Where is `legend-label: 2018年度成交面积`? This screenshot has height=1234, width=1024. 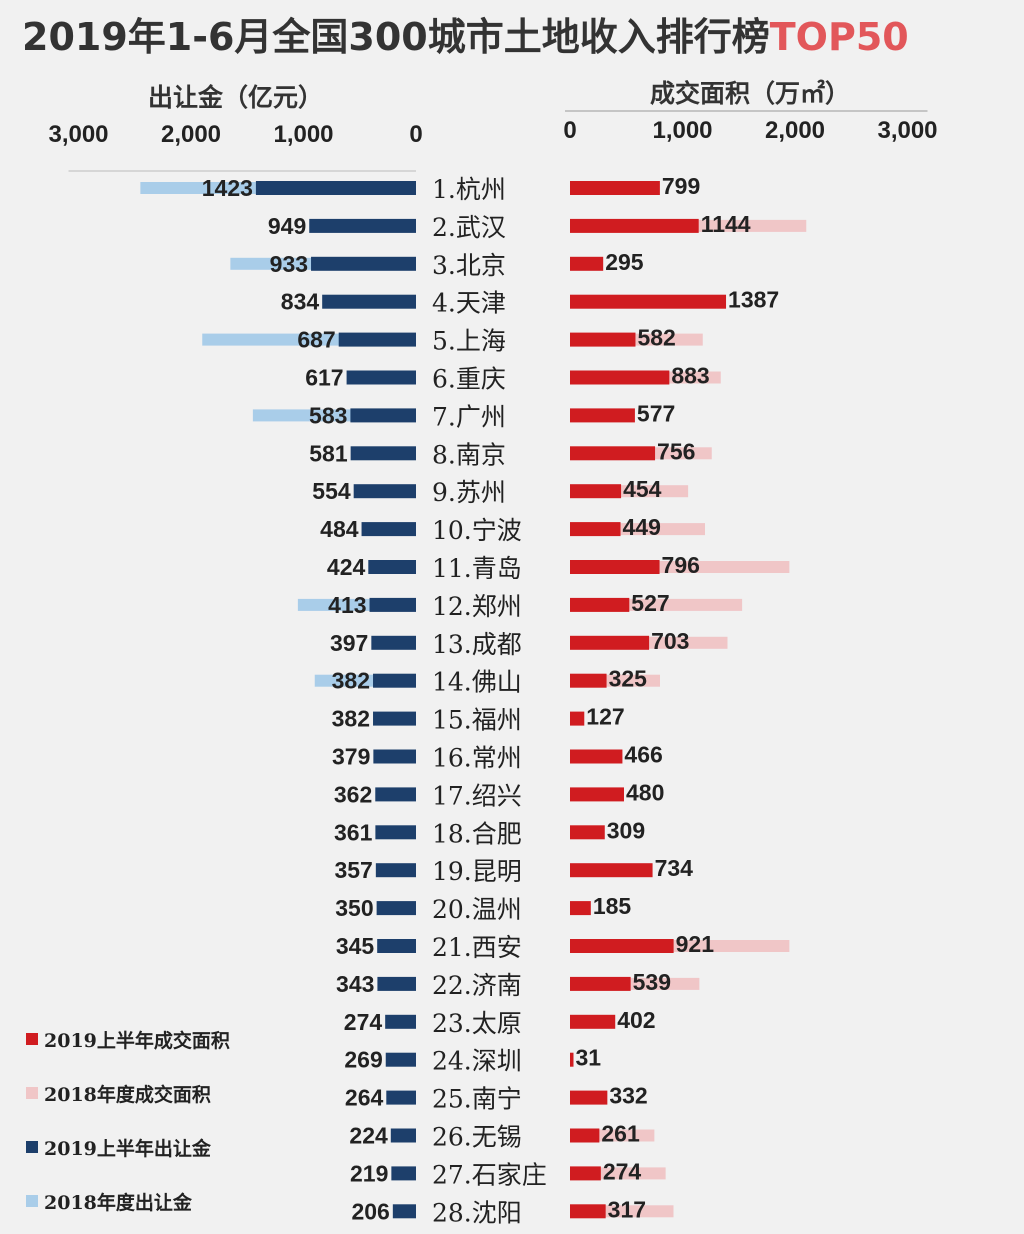
legend-label: 2018年度成交面积 is located at coordinates (127, 1094).